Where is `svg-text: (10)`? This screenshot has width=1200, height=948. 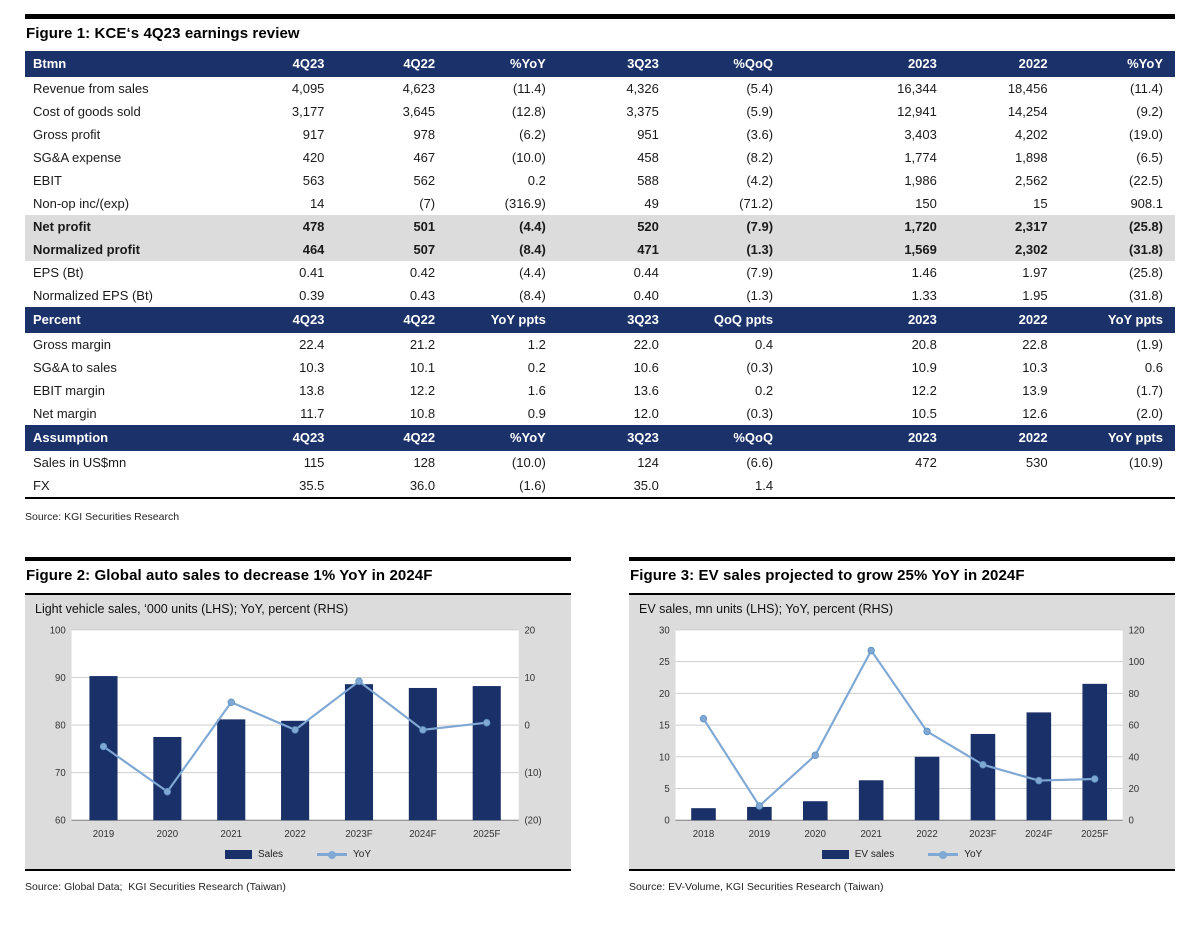
svg-text: (10) is located at coordinates (532, 773).